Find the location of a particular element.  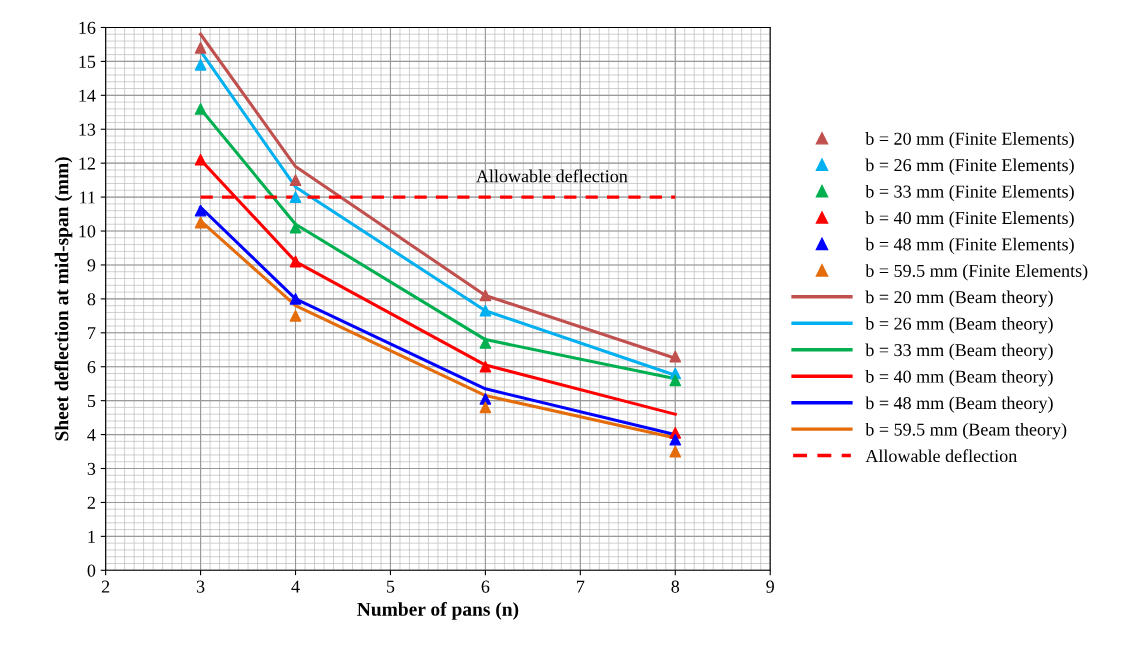

legend-label: b = 59.5 mm (Beam theory) is located at coordinates (966, 431).